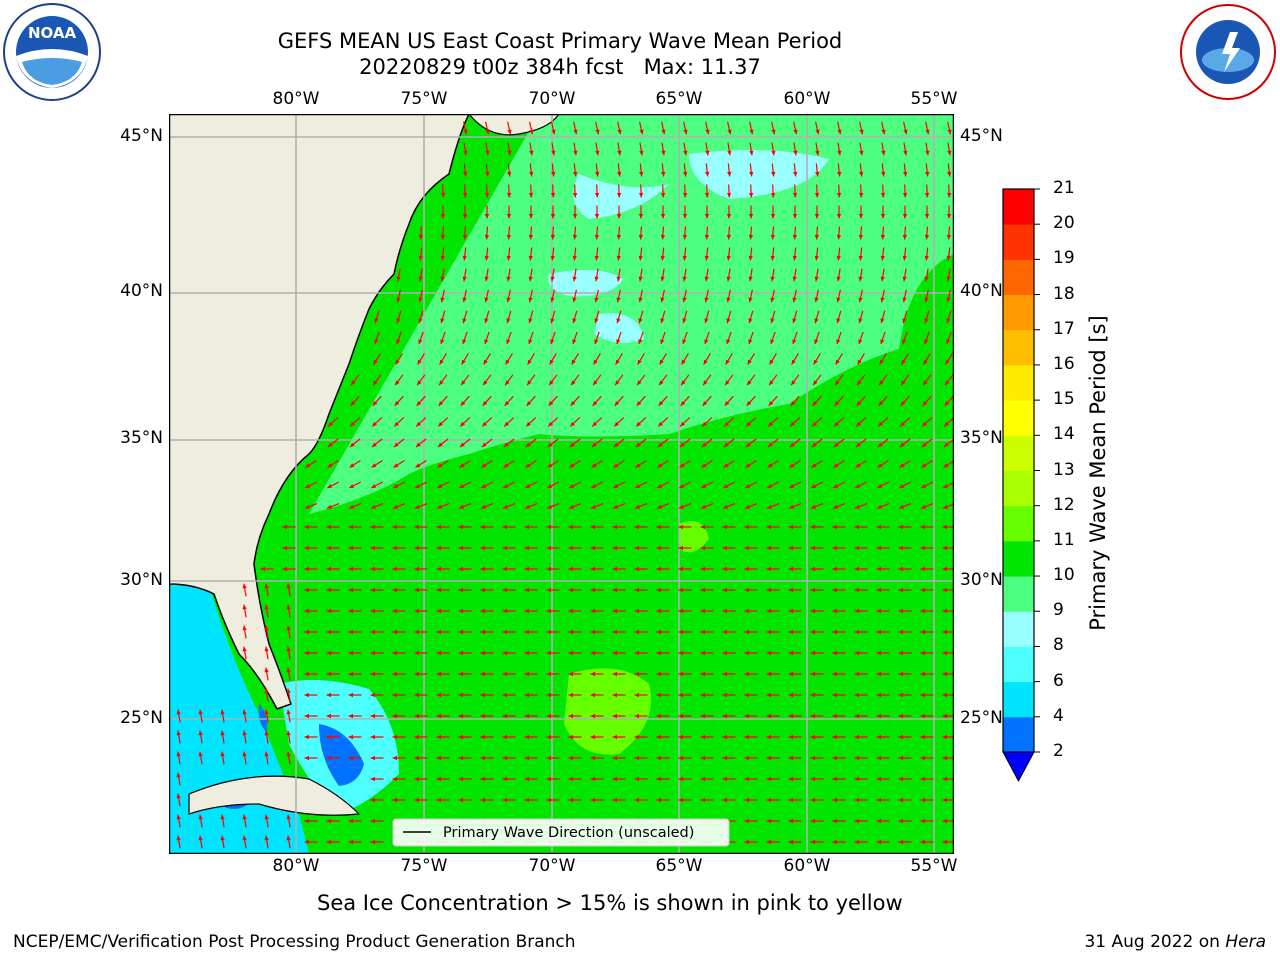 Image resolution: width=1280 pixels, height=960 pixels. What do you see at coordinates (807, 866) in the screenshot?
I see `lon-tick-bottom: 60°W` at bounding box center [807, 866].